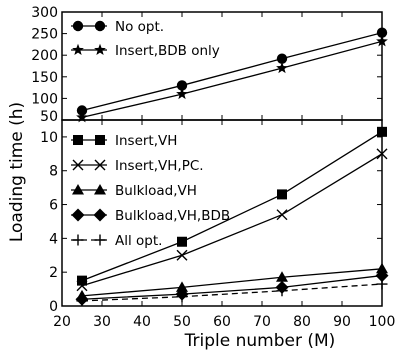  What do you see at coordinates (382, 322) in the screenshot?
I see `x-tick-label: 100` at bounding box center [382, 322].